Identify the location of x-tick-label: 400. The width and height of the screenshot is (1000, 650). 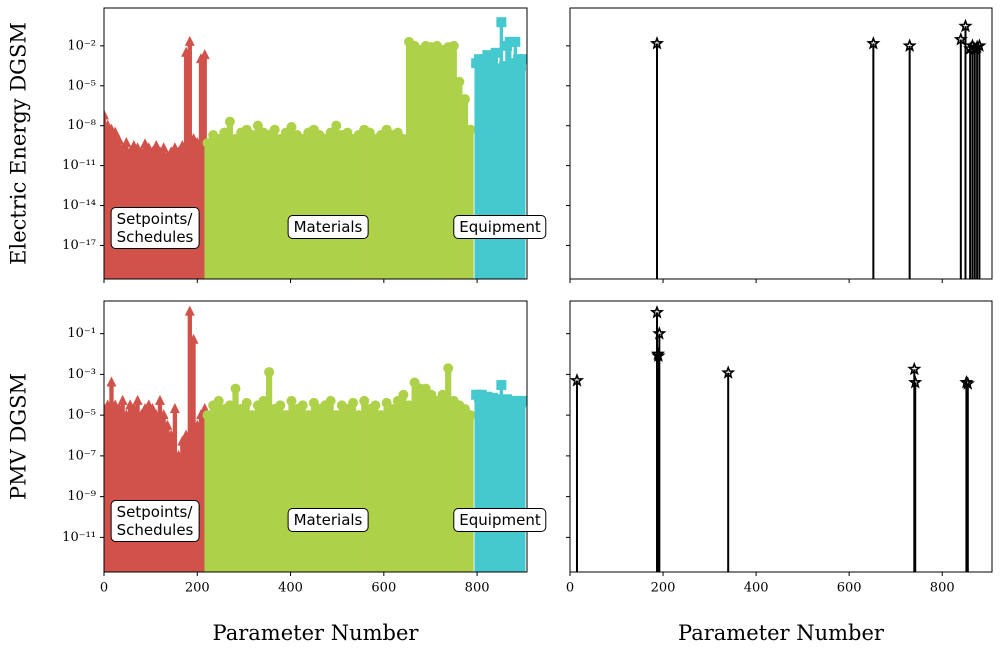
(290, 588).